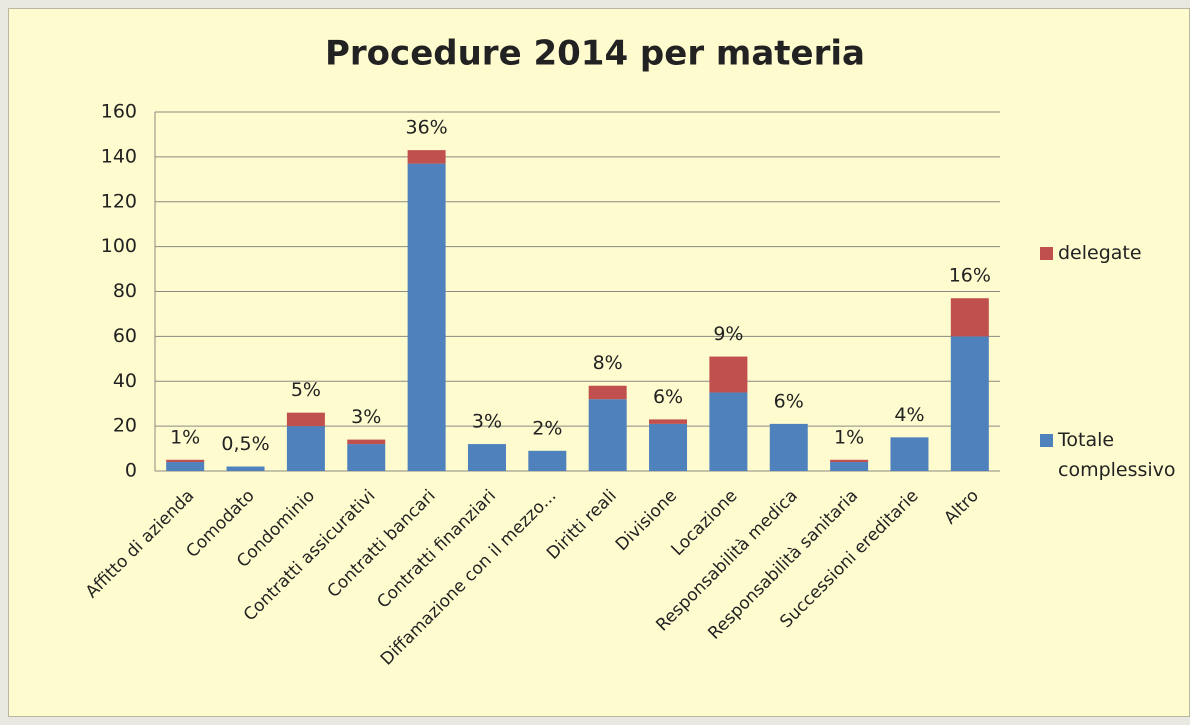  I want to click on y-tick-label: 100, so click(119, 246).